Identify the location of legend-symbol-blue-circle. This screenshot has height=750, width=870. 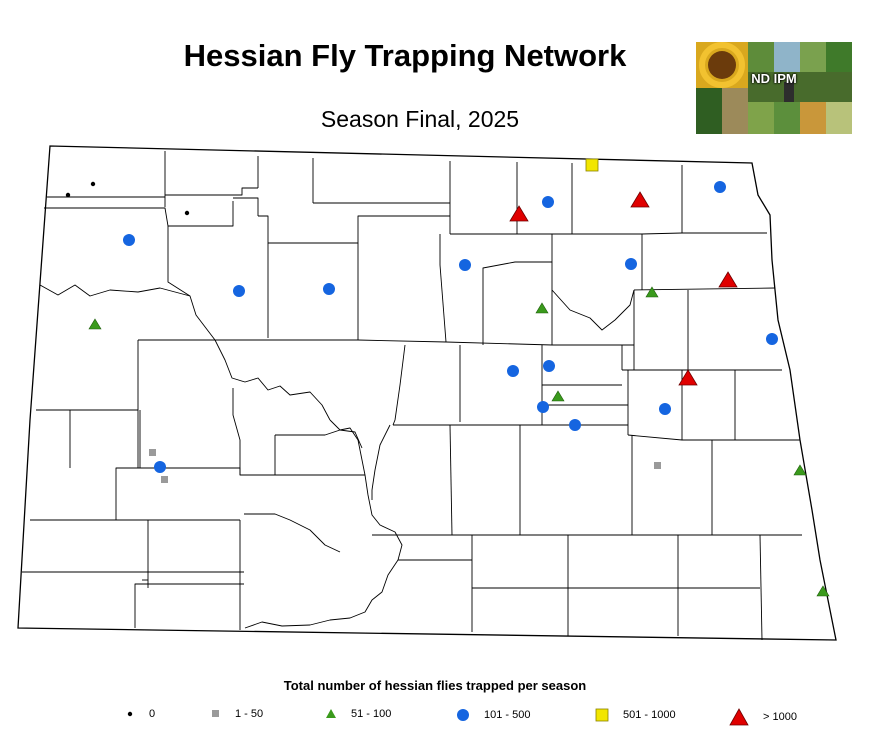
(463, 715).